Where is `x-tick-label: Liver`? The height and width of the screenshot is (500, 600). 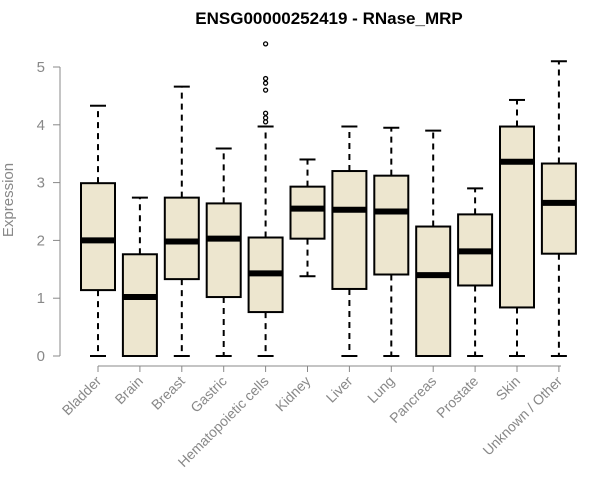
x-tick-label: Liver is located at coordinates (339, 389).